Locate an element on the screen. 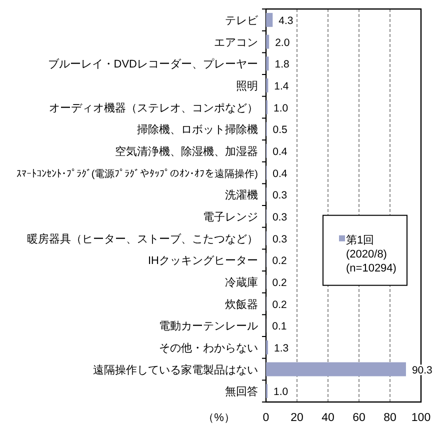 The image size is (447, 441). x-tick-label: 40 is located at coordinates (328, 418).